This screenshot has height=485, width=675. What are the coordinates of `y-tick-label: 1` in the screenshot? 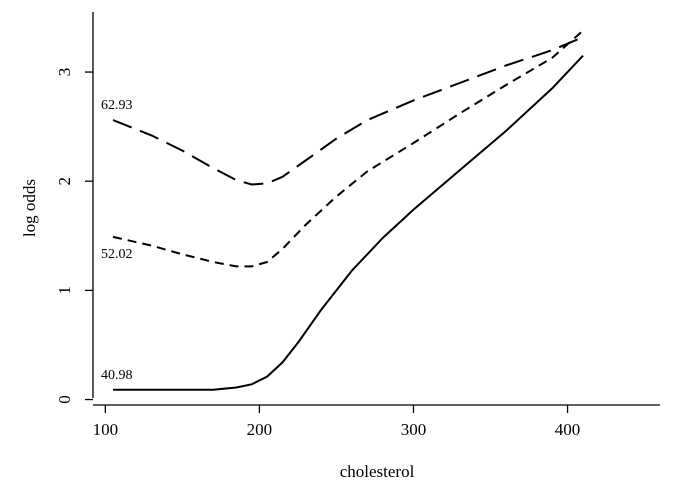 It's located at (64, 290).